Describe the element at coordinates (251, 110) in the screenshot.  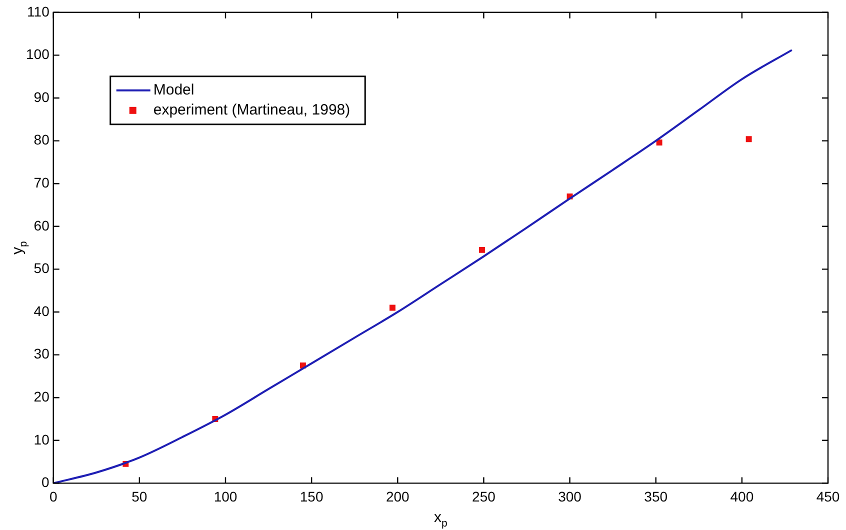
I see `legend-label: experiment (Martineau, 1998)` at that location.